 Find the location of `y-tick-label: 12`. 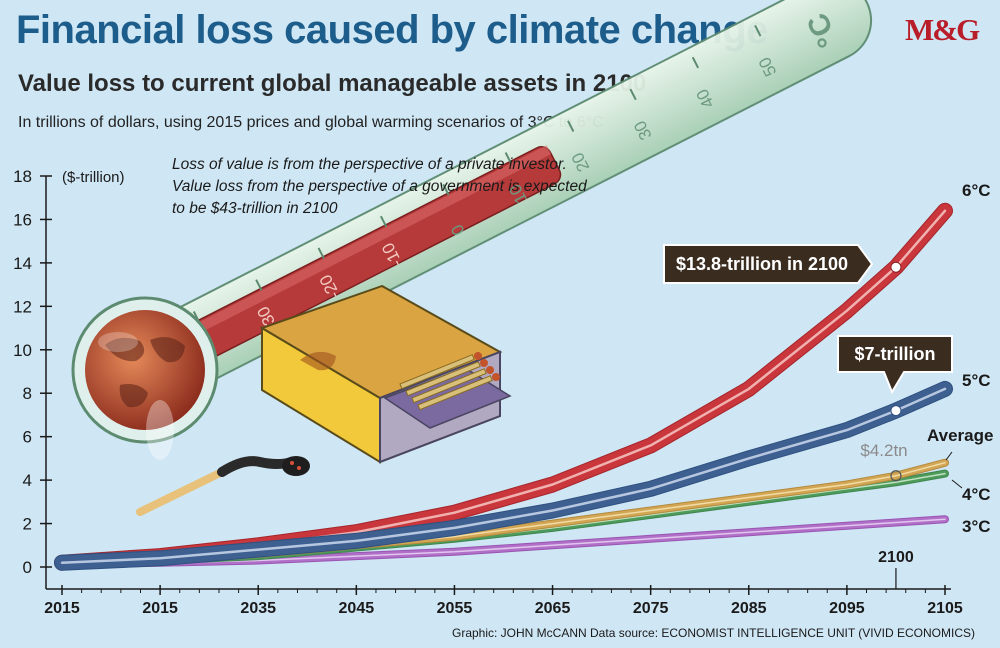

y-tick-label: 12 is located at coordinates (22, 306).